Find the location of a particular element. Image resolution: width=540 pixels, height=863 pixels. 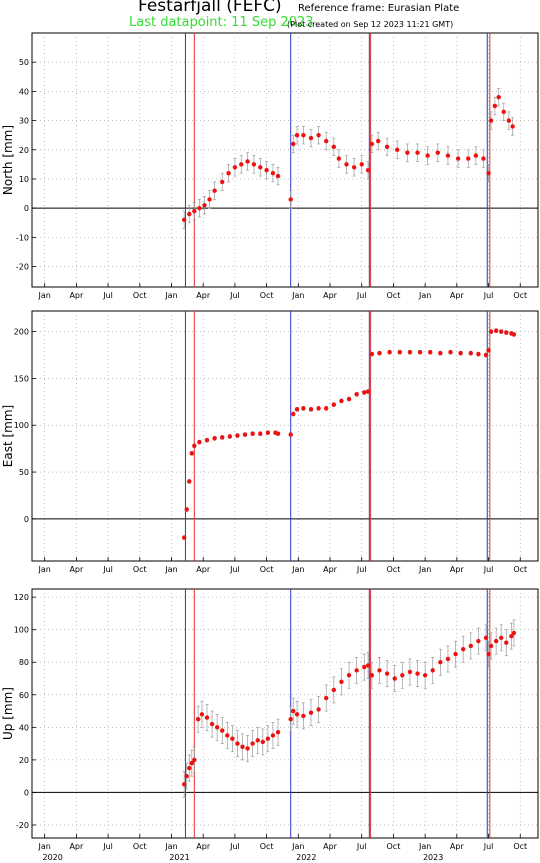

y-tick-label: 120 is located at coordinates (21, 597).